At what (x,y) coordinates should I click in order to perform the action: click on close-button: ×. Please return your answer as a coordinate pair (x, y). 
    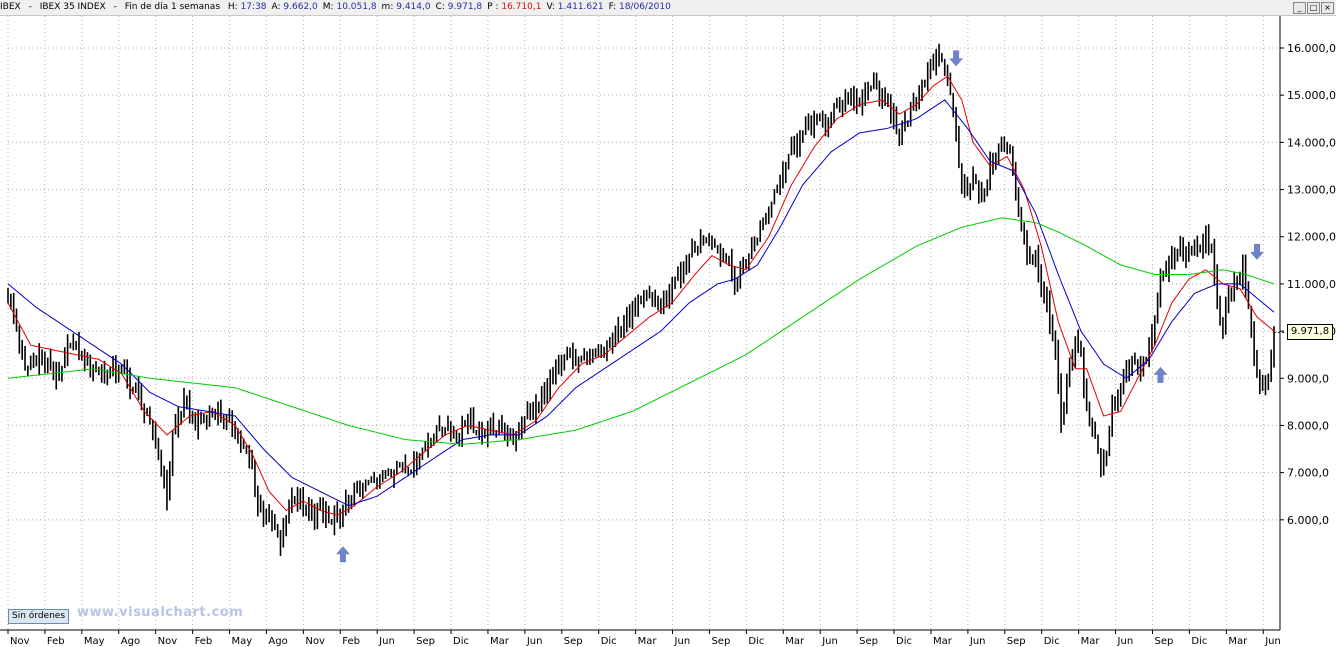
    Looking at the image, I should click on (1327, 8).